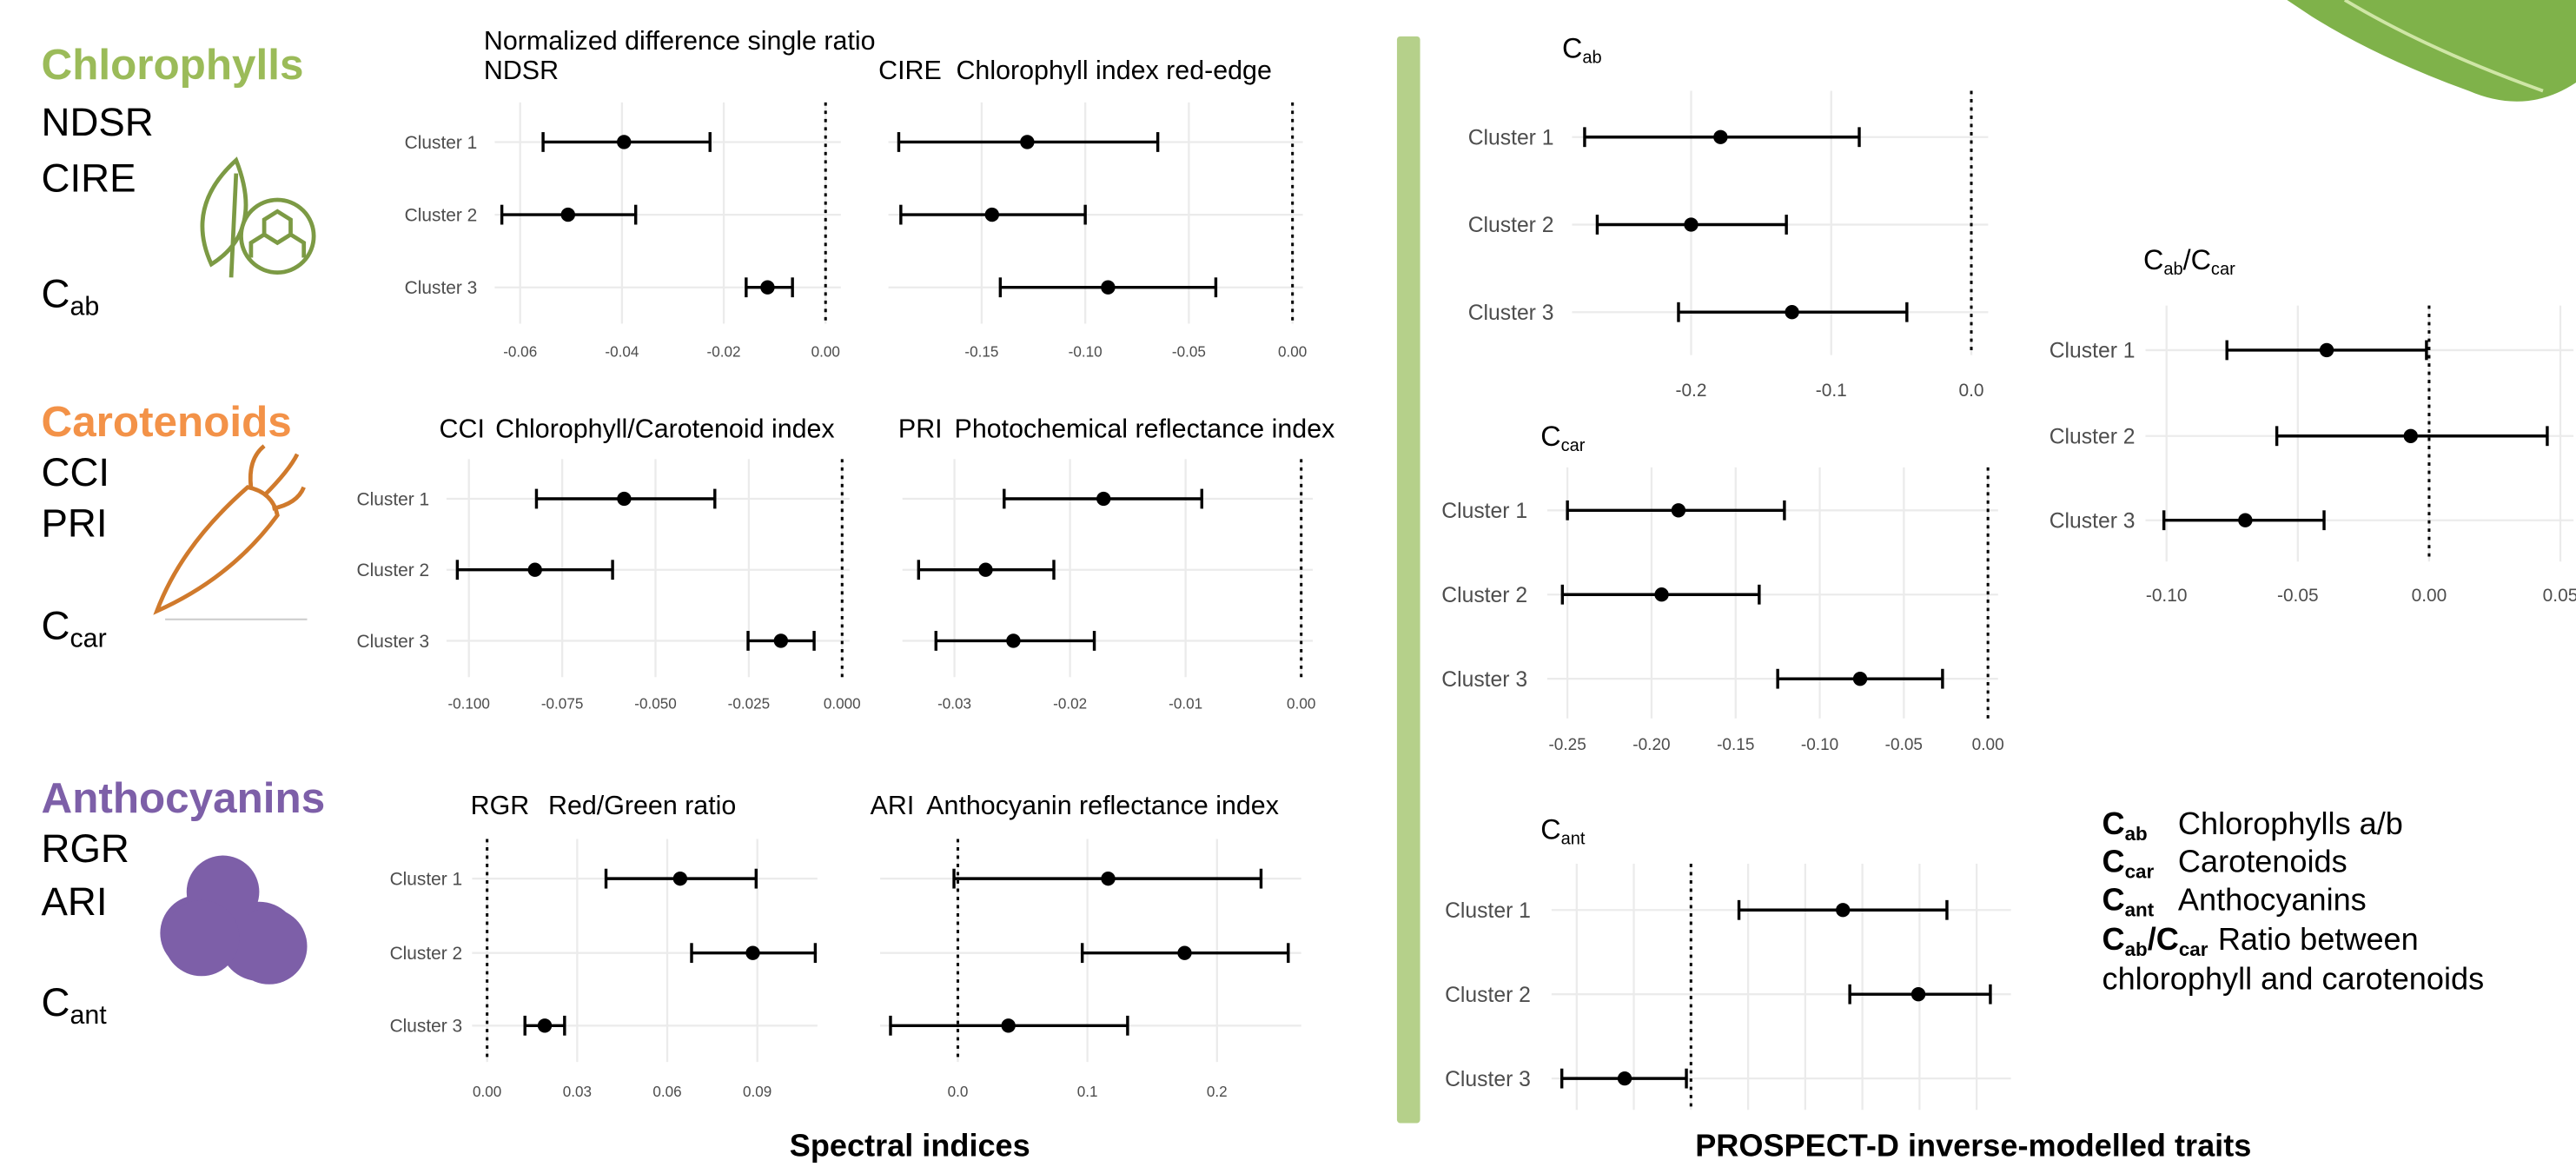 The width and height of the screenshot is (2576, 1167). I want to click on legend-symbol: Cab/Ccar, so click(2155, 940).